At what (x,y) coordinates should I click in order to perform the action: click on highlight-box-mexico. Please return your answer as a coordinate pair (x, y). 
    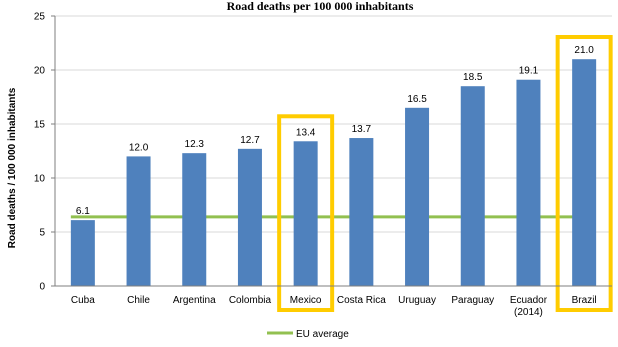
    Looking at the image, I should click on (306, 213).